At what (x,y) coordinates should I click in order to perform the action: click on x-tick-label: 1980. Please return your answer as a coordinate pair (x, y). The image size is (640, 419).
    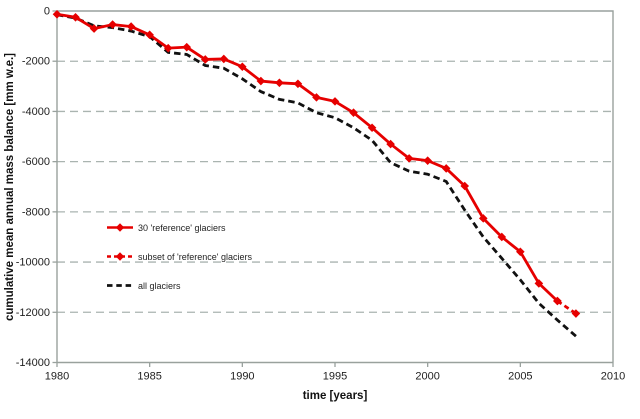
    Looking at the image, I should click on (57, 377).